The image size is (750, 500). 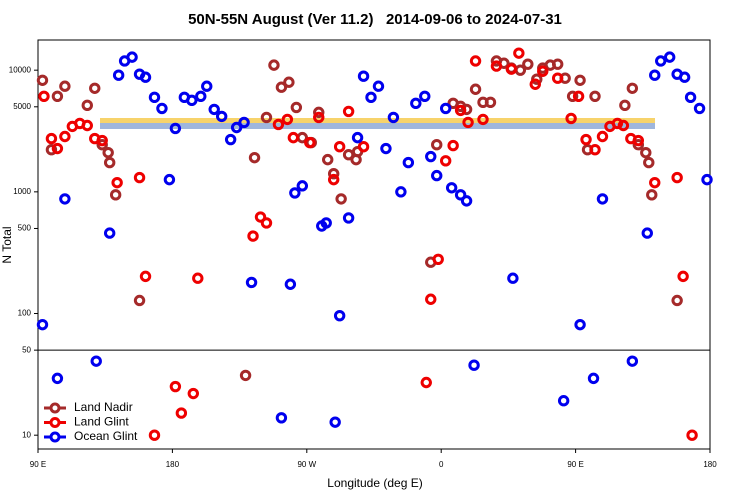 I want to click on x-tick-label: 90 W, so click(x=306, y=464).